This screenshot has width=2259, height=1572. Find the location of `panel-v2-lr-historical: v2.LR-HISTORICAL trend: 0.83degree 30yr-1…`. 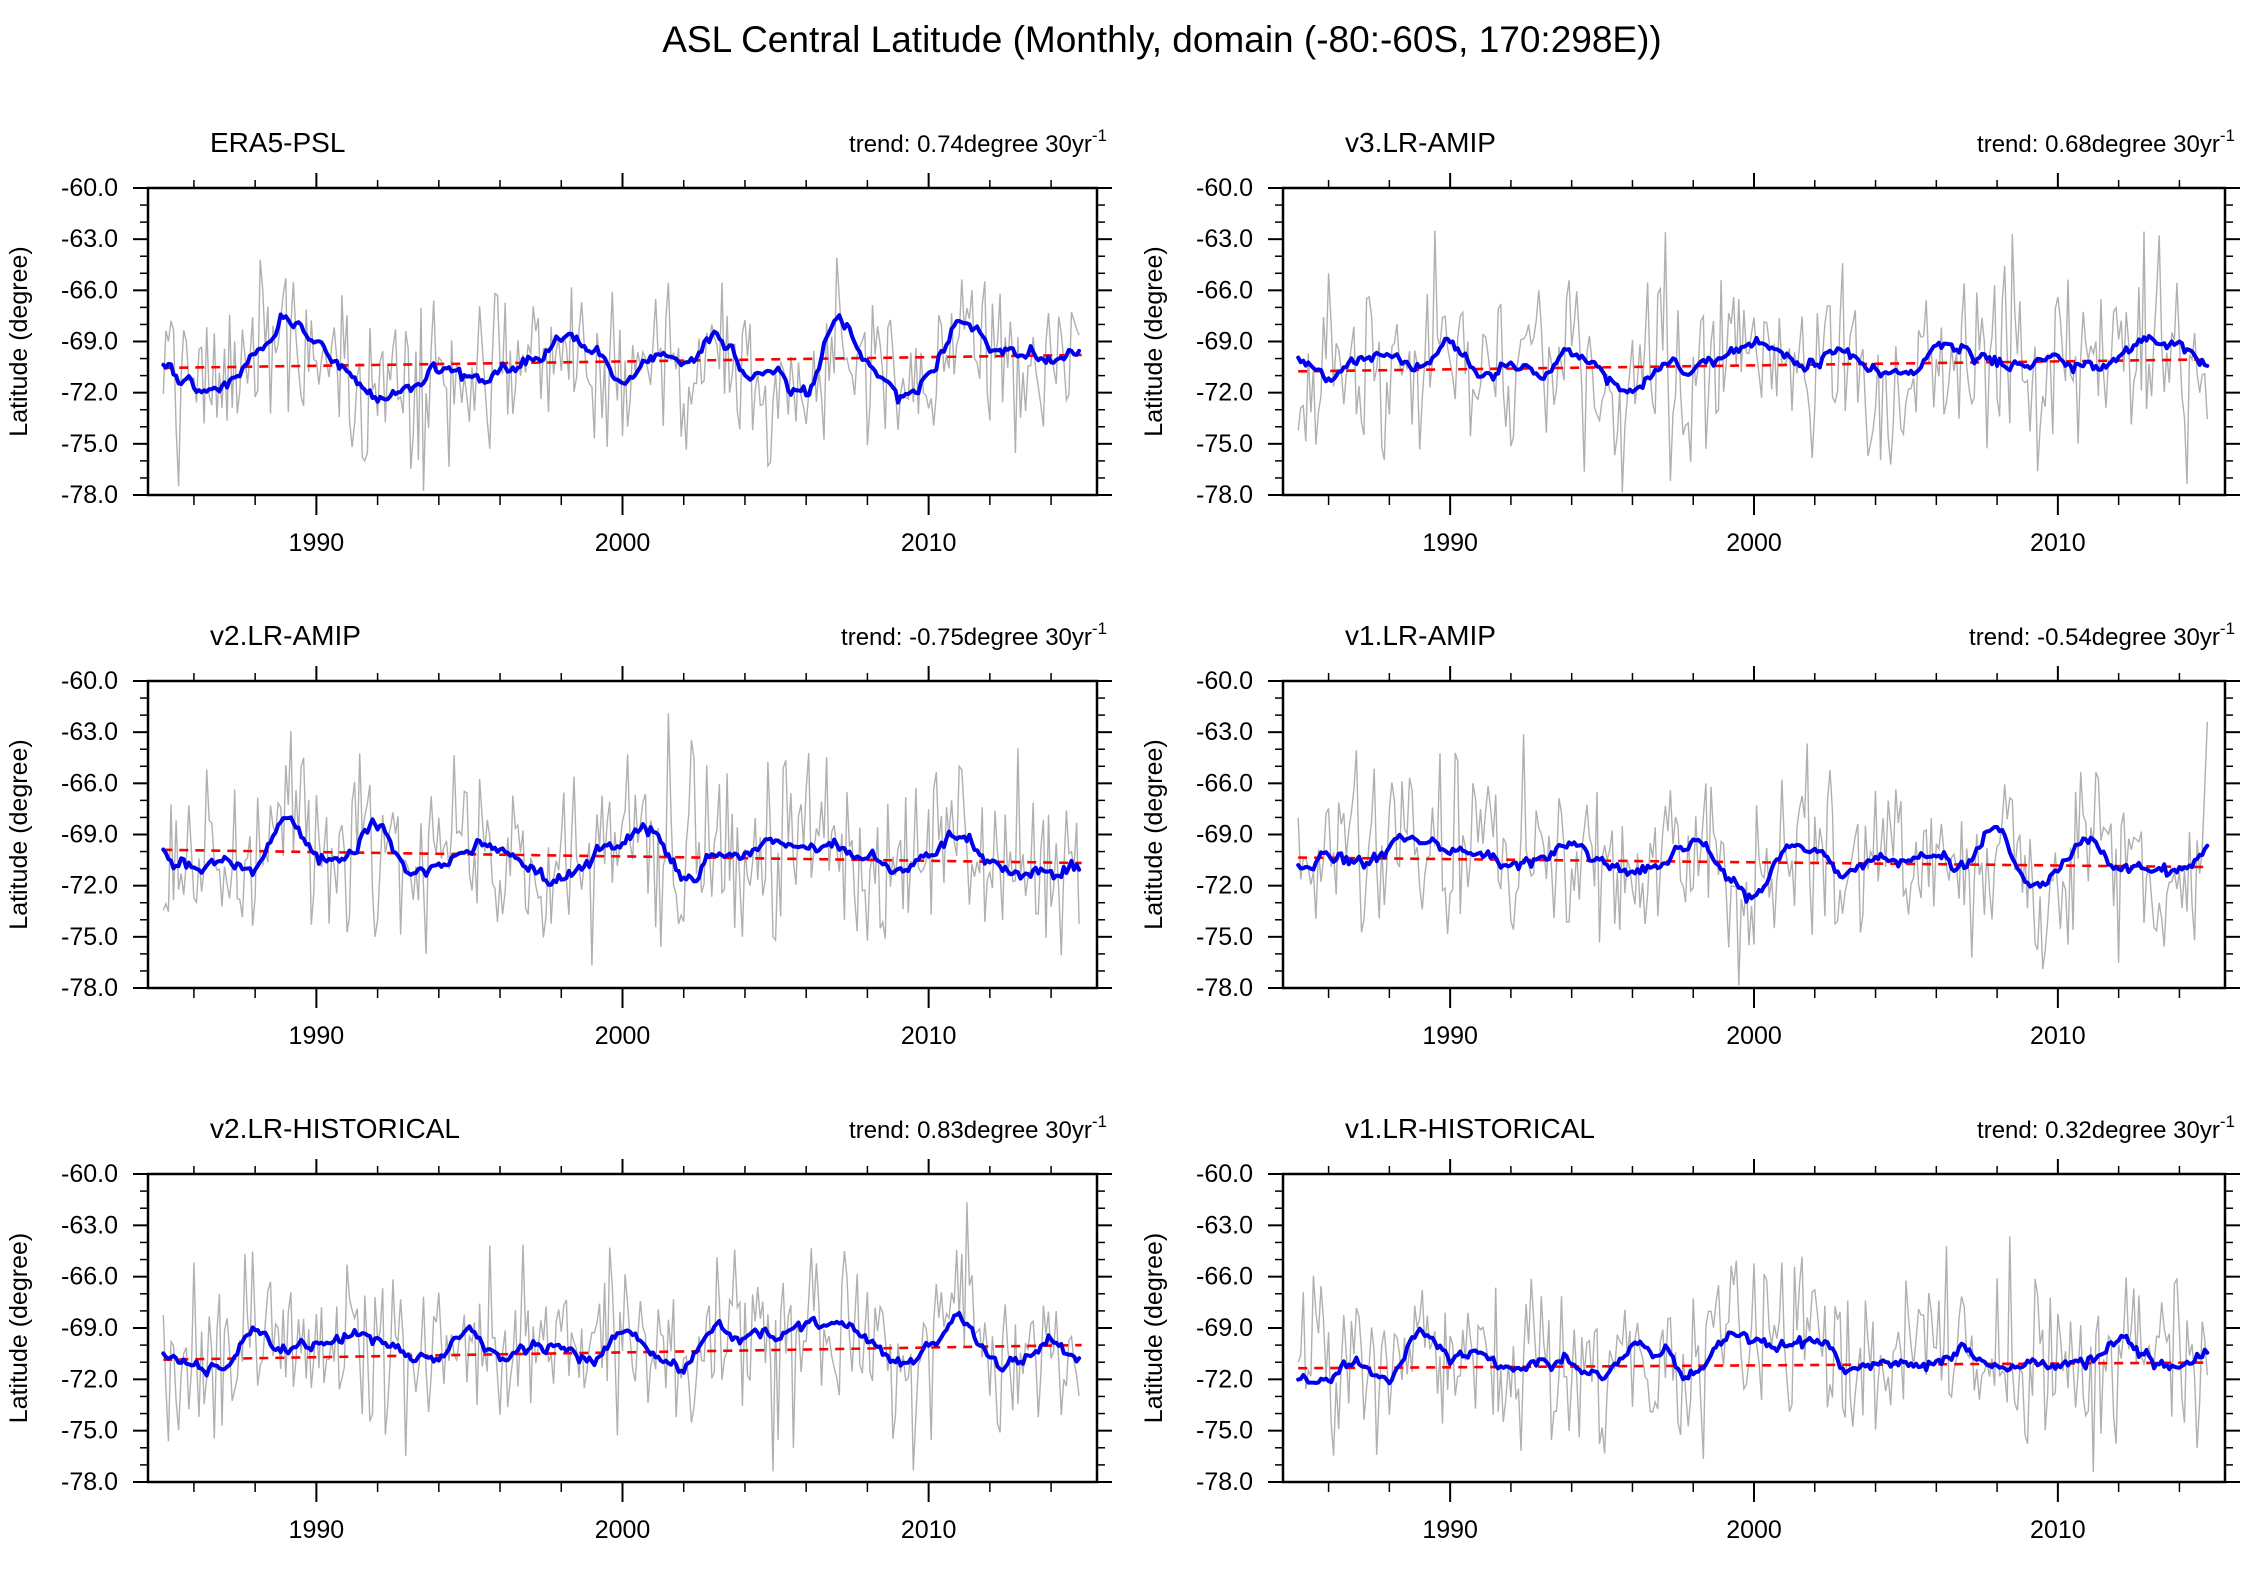

panel-v2-lr-historical: v2.LR-HISTORICAL trend: 0.83degree 30yr-1… is located at coordinates (558, 1328).